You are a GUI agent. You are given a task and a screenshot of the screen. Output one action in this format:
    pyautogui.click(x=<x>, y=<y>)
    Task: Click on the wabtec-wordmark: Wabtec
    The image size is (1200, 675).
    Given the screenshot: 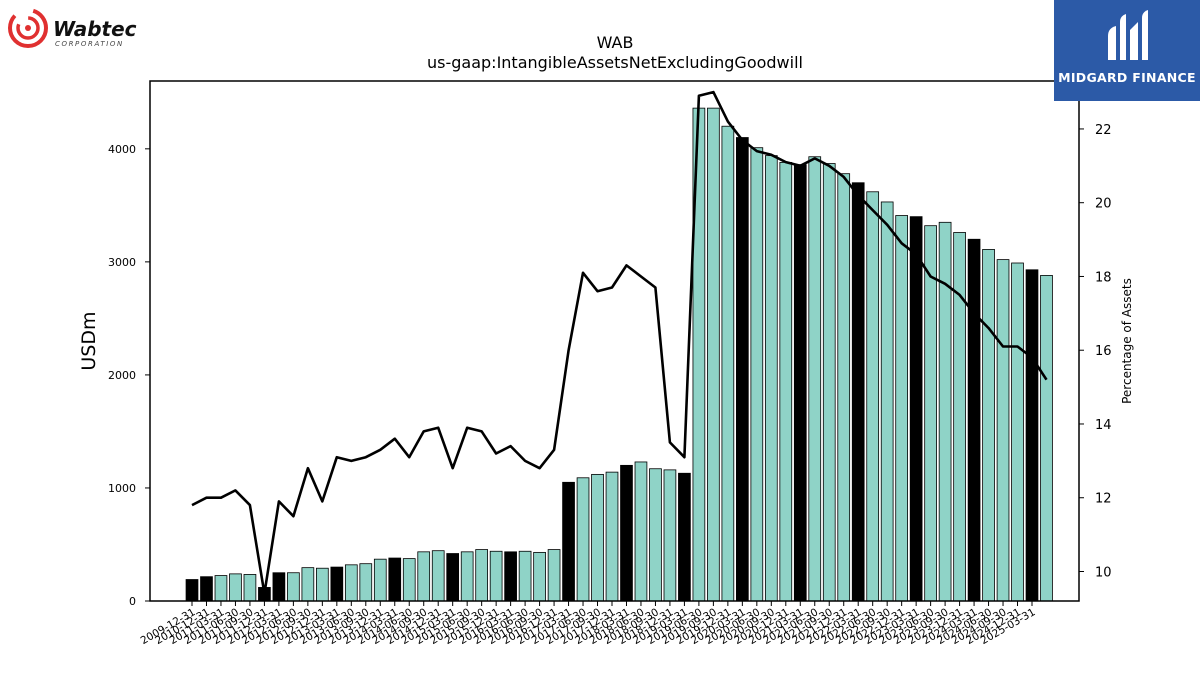 What is the action you would take?
    pyautogui.click(x=95, y=29)
    